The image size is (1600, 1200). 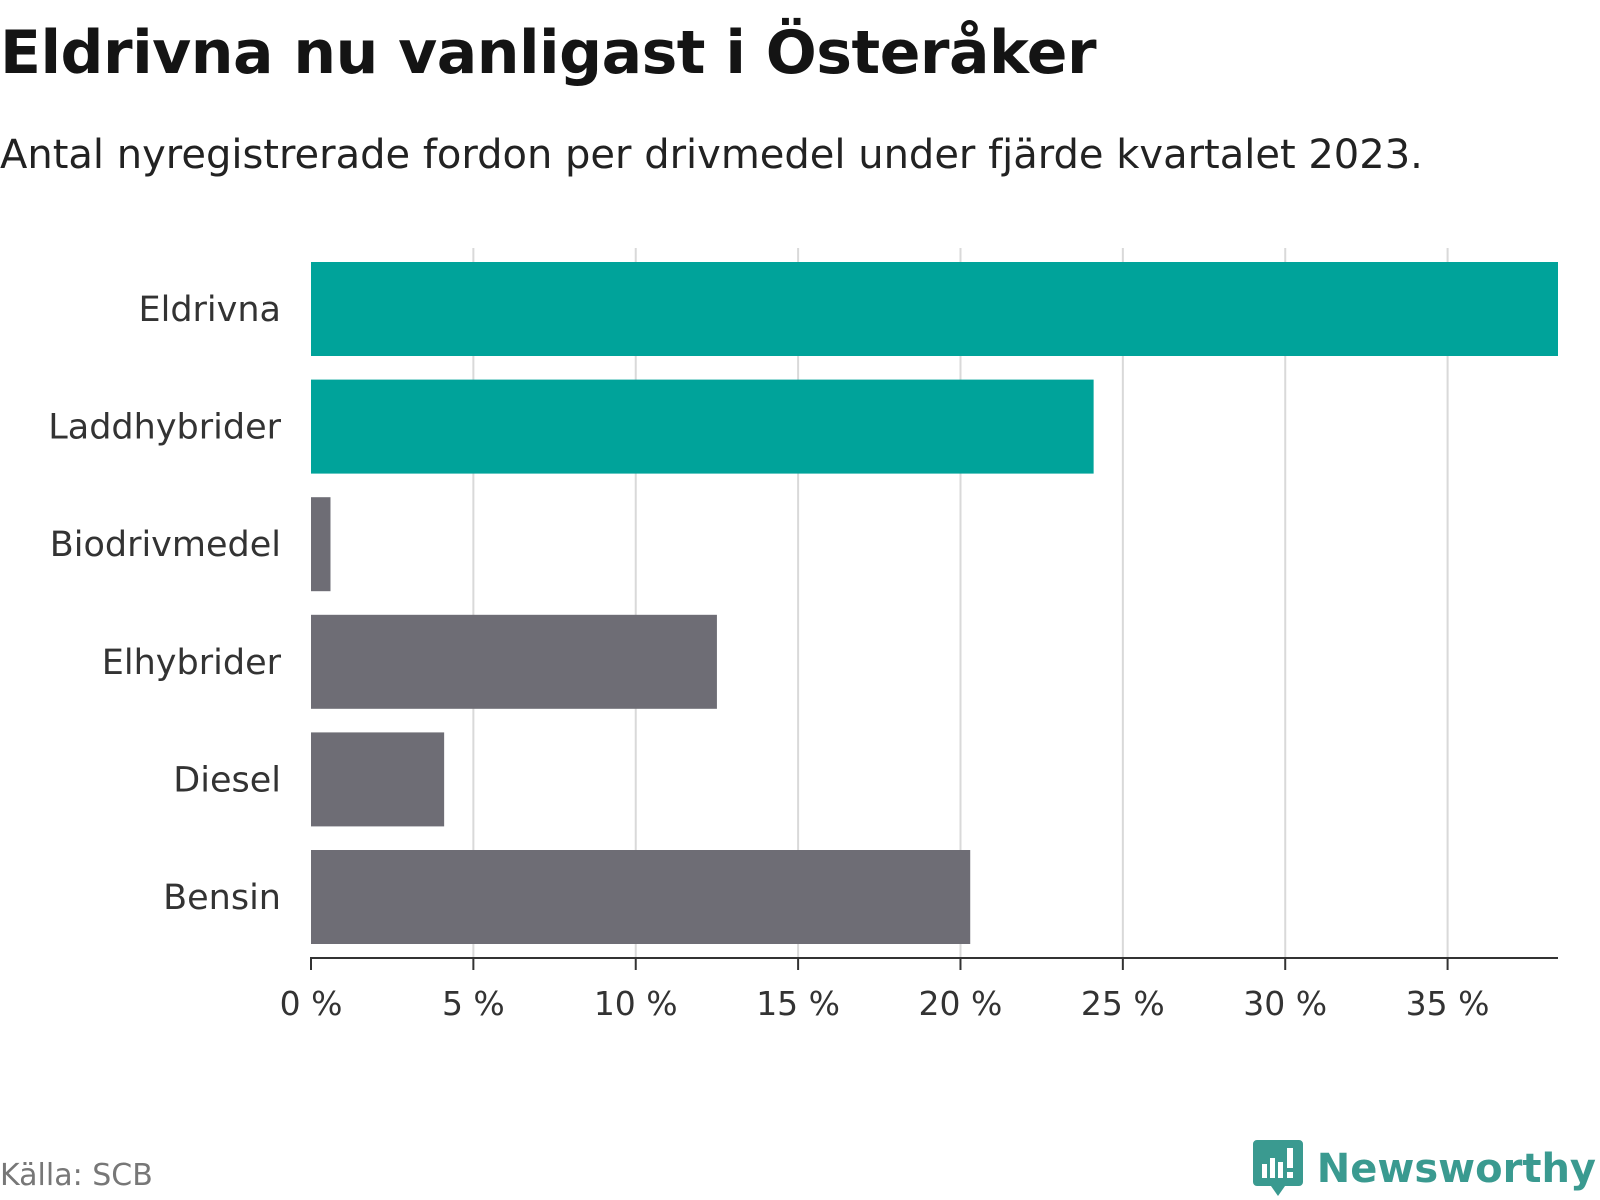 I want to click on x-tick-label: 35 %, so click(x=1448, y=1003).